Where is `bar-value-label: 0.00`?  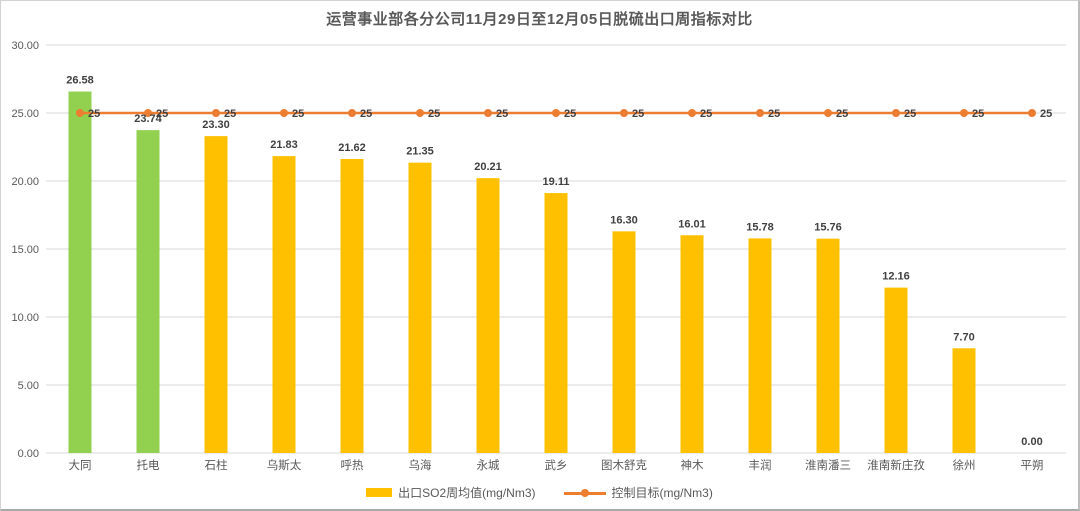
bar-value-label: 0.00 is located at coordinates (1031, 442).